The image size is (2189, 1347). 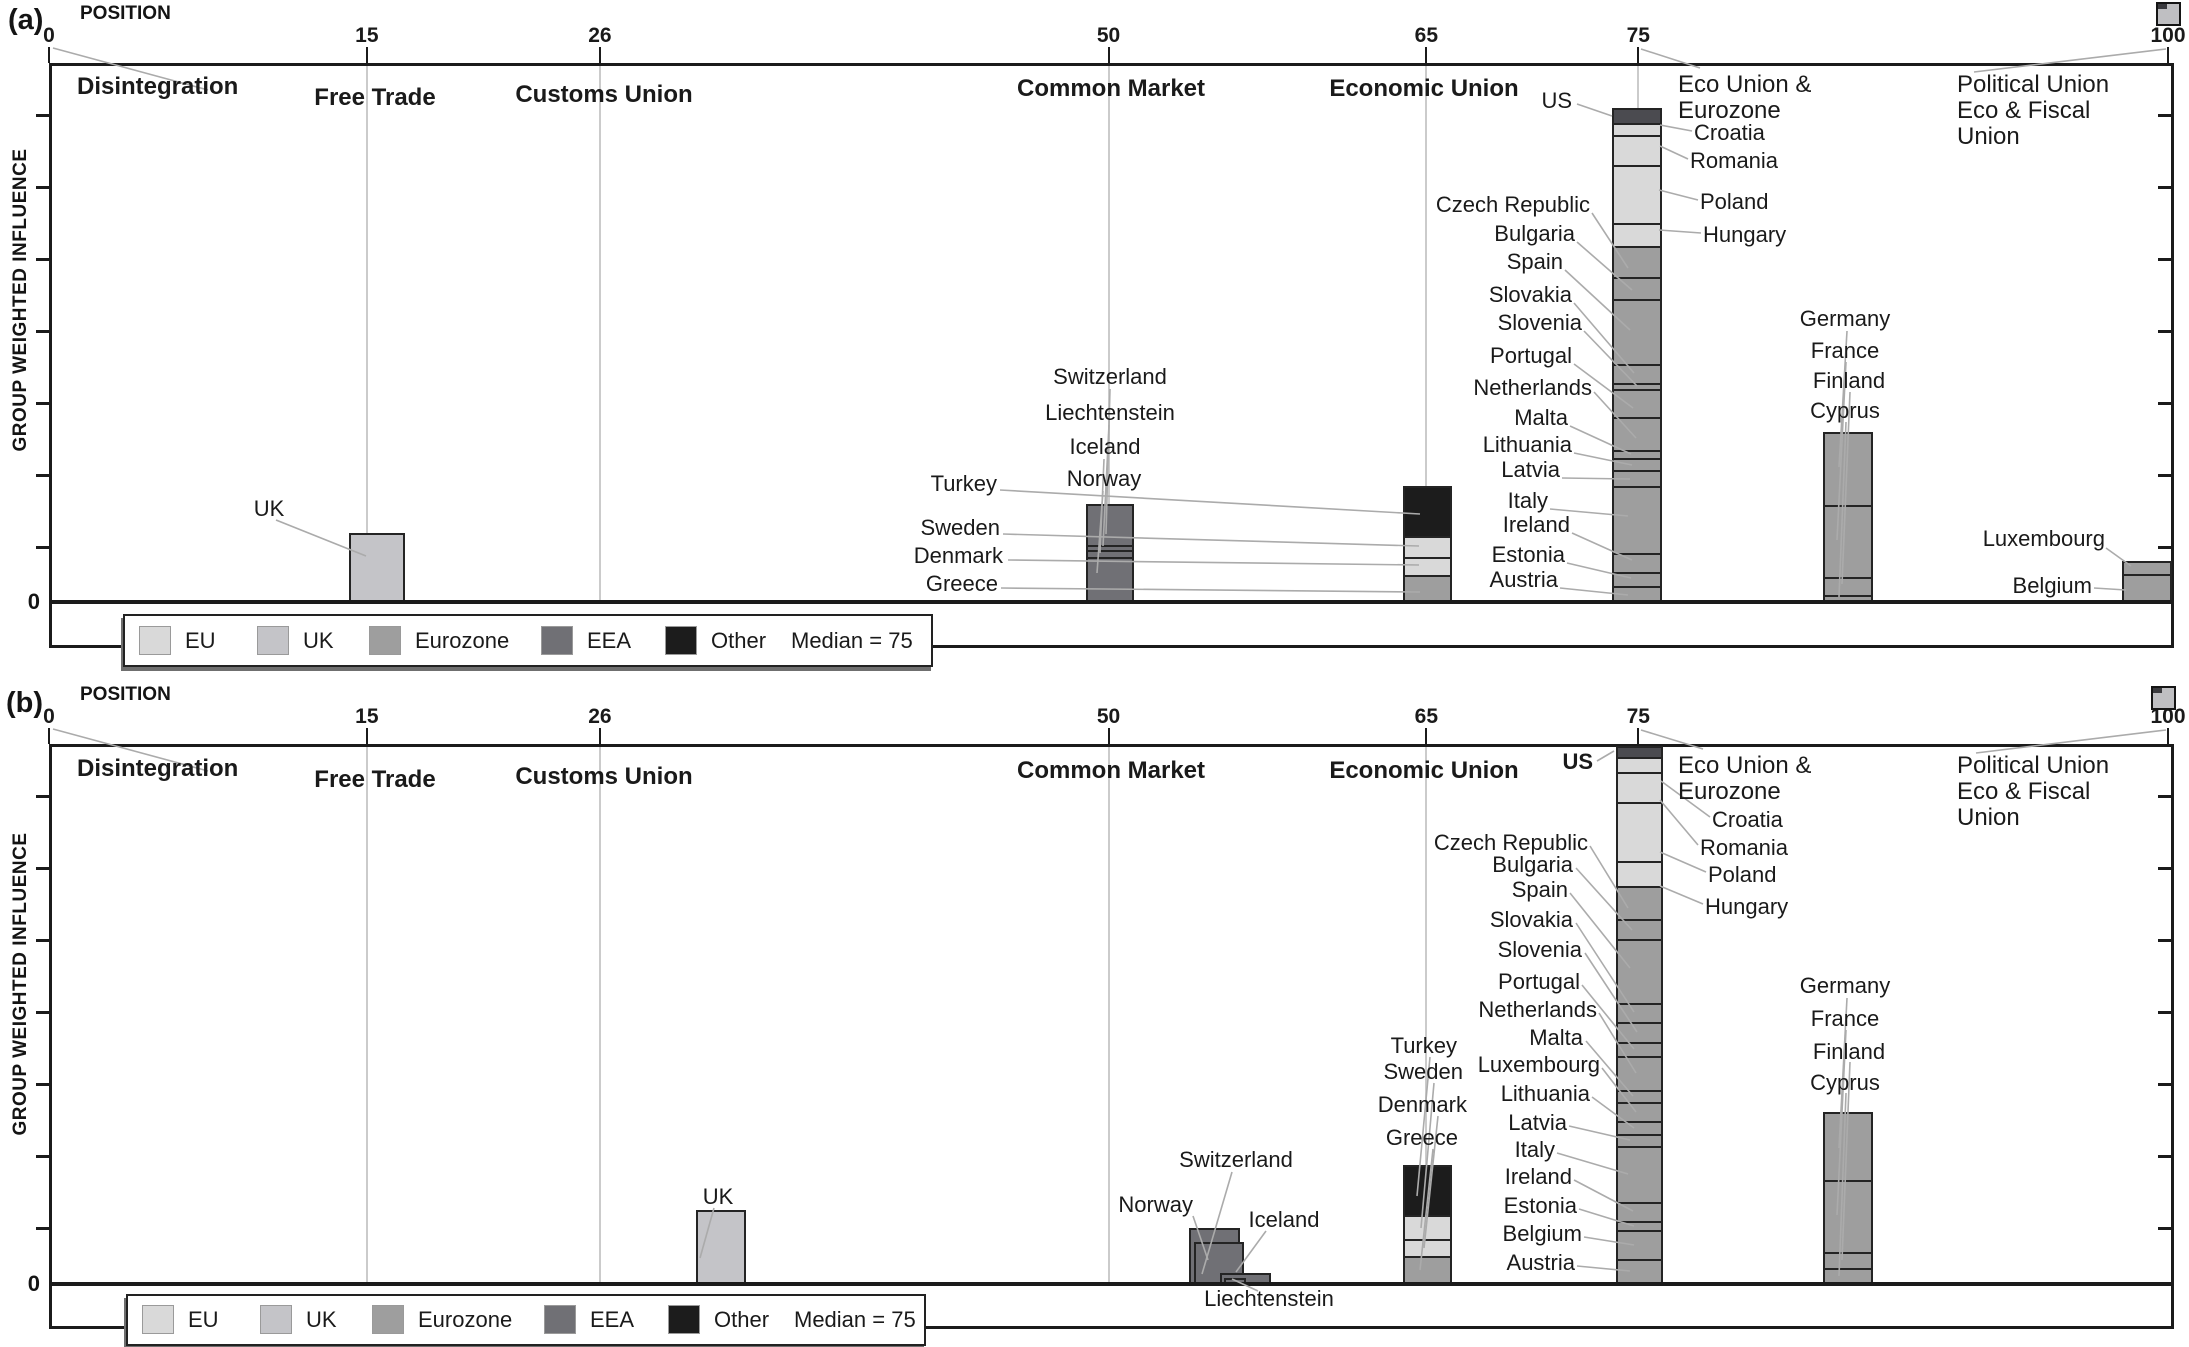 I want to click on mini-bar-marker-b, so click(x=2163, y=698).